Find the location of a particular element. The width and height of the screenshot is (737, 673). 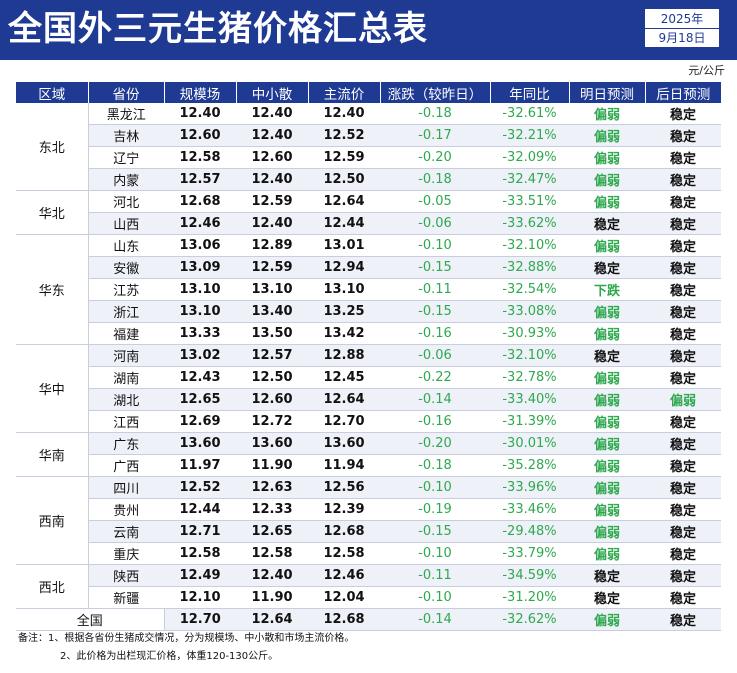

scale-price-cell: 13.10 is located at coordinates (200, 311).